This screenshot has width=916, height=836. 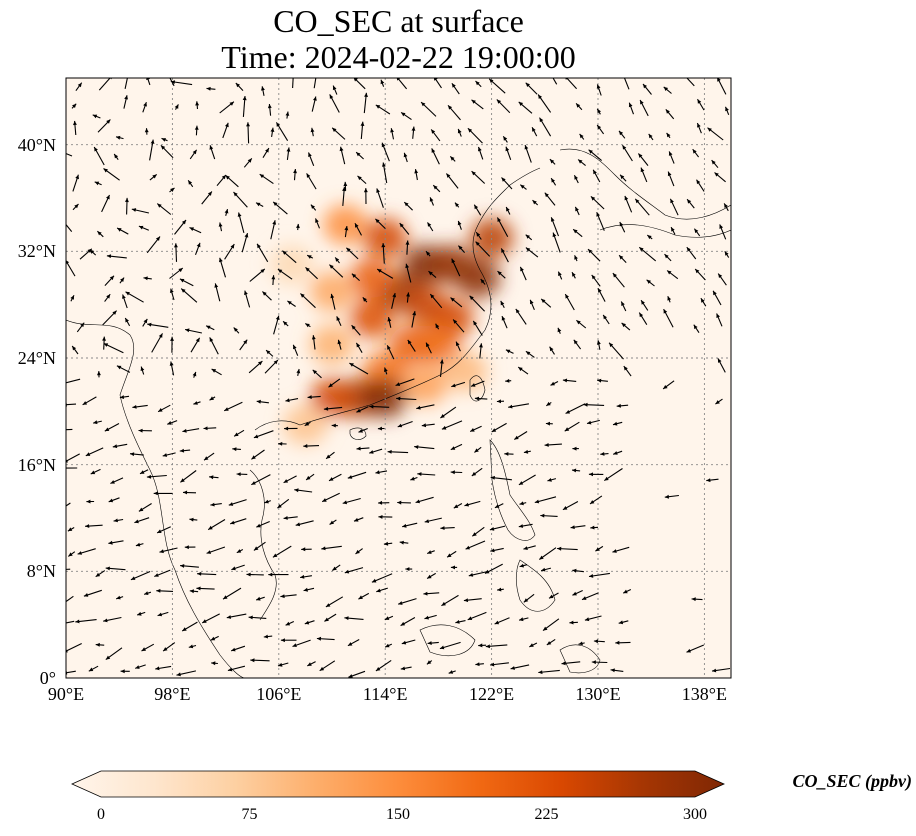 I want to click on lat-tick-label: 16°N, so click(x=36, y=464).